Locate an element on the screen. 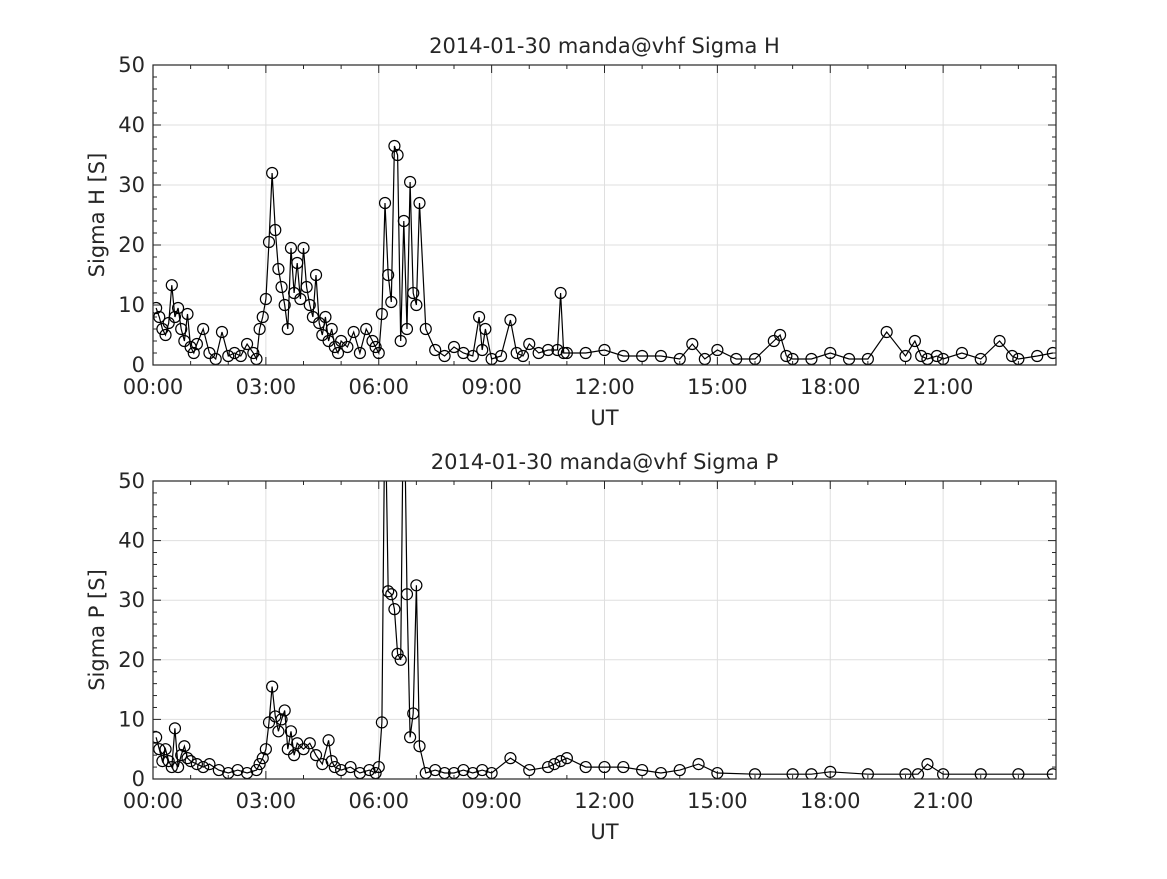  y-tick-label: 50 is located at coordinates (131, 65).